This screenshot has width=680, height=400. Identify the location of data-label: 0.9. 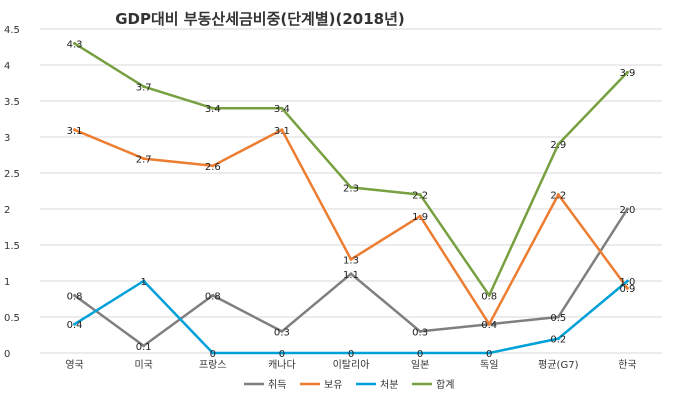
(627, 289).